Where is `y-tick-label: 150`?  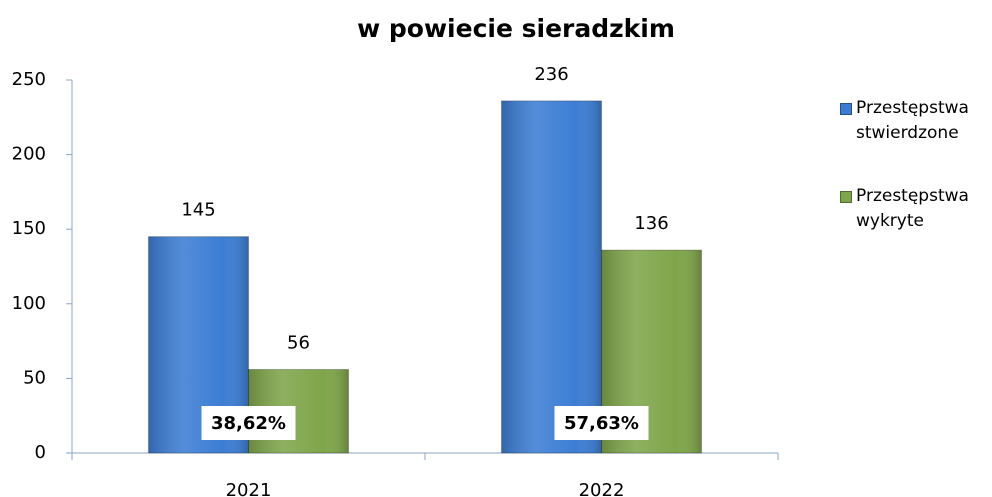 y-tick-label: 150 is located at coordinates (29, 228).